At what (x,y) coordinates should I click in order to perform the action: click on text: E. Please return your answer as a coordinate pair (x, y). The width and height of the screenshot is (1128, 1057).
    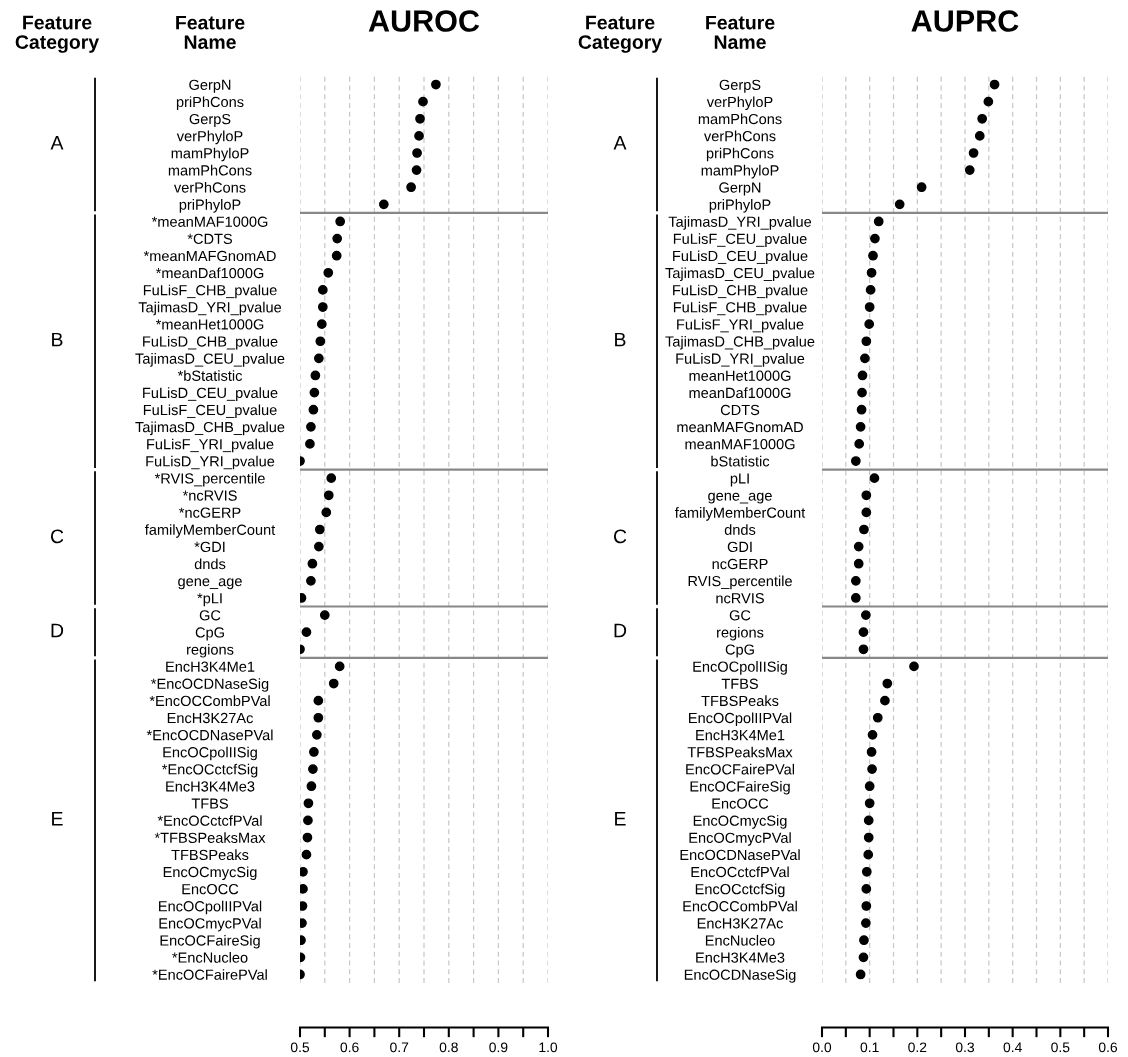
    Looking at the image, I should click on (620, 819).